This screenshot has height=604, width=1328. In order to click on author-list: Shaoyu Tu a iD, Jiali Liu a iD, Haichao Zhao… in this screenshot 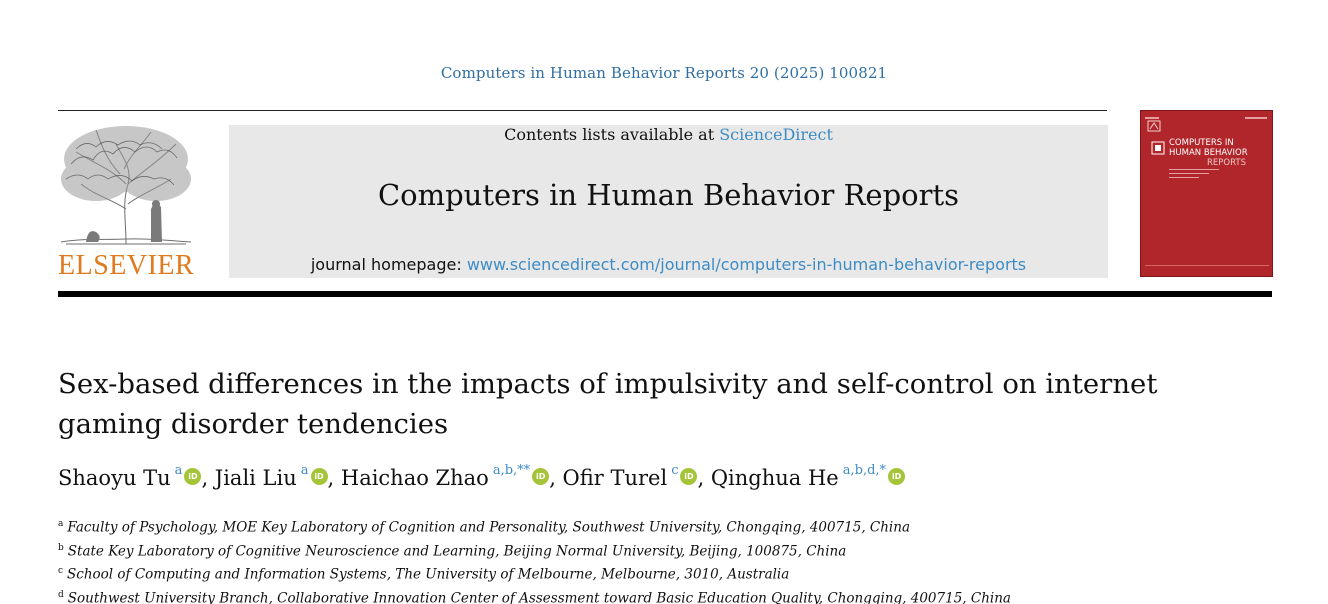, I will do `click(658, 476)`.